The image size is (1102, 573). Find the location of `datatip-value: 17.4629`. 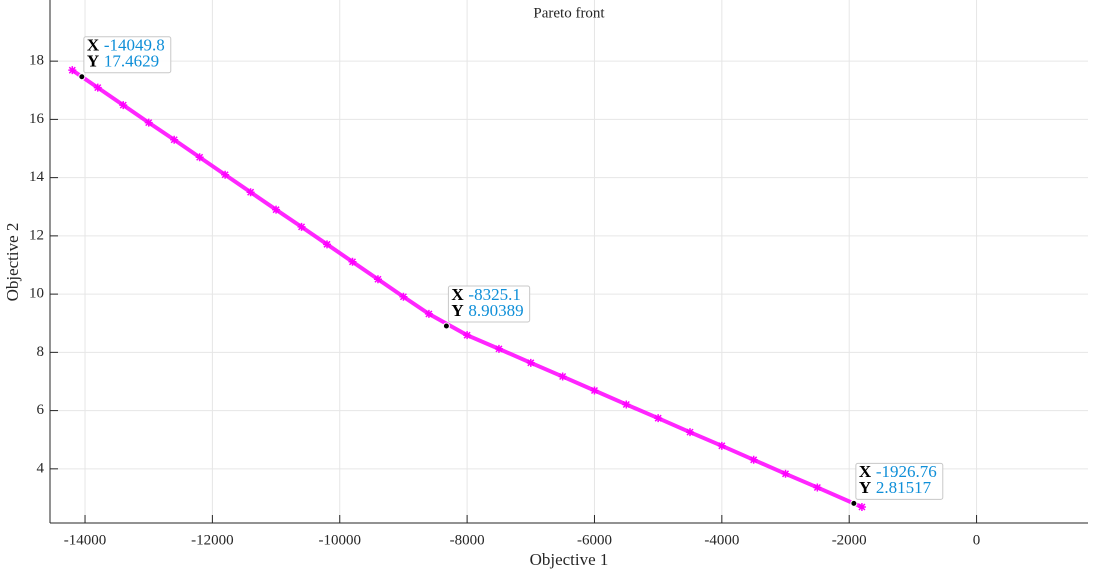

datatip-value: 17.4629 is located at coordinates (131, 61).